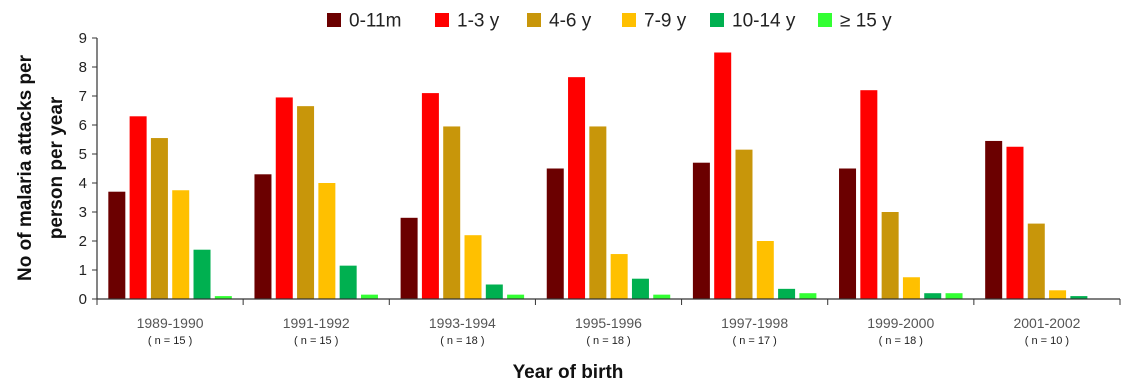  I want to click on bar-4-6-y-1993-1994, so click(452, 212).